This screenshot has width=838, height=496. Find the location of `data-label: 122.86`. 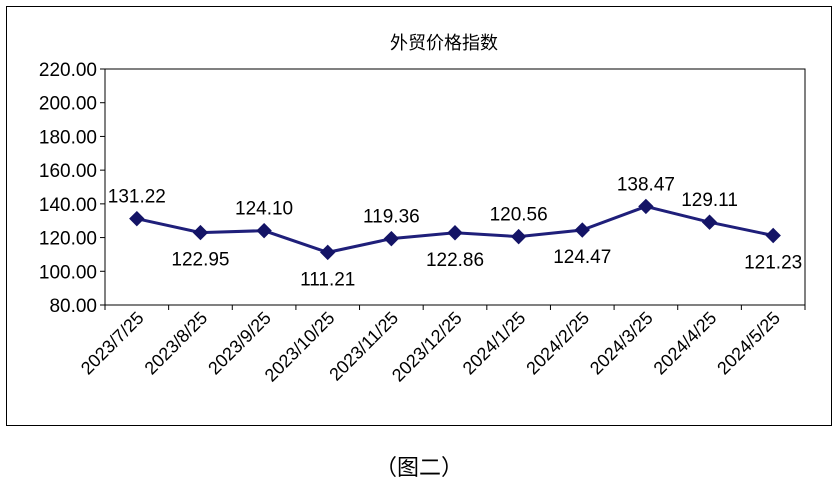

data-label: 122.86 is located at coordinates (455, 260).